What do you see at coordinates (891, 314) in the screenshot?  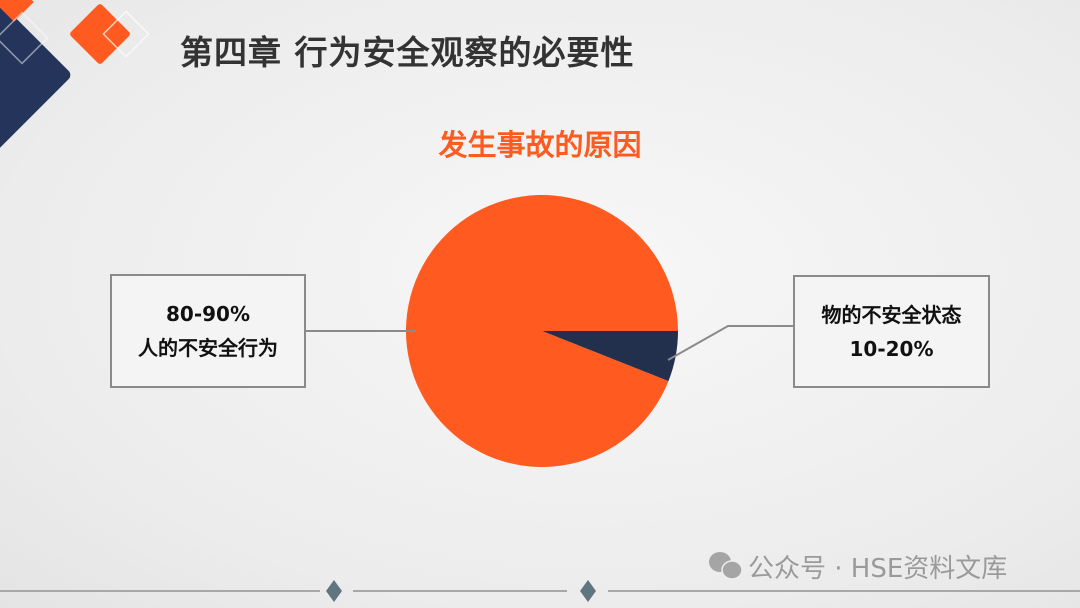 I see `label-text: 物的不安全状态` at bounding box center [891, 314].